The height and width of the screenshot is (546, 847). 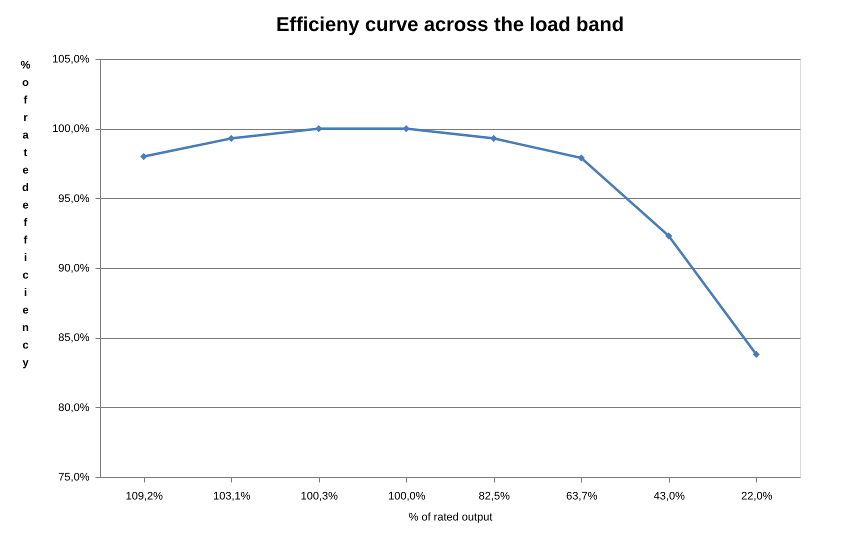 I want to click on x-tick-label: 100,0%, so click(x=407, y=496).